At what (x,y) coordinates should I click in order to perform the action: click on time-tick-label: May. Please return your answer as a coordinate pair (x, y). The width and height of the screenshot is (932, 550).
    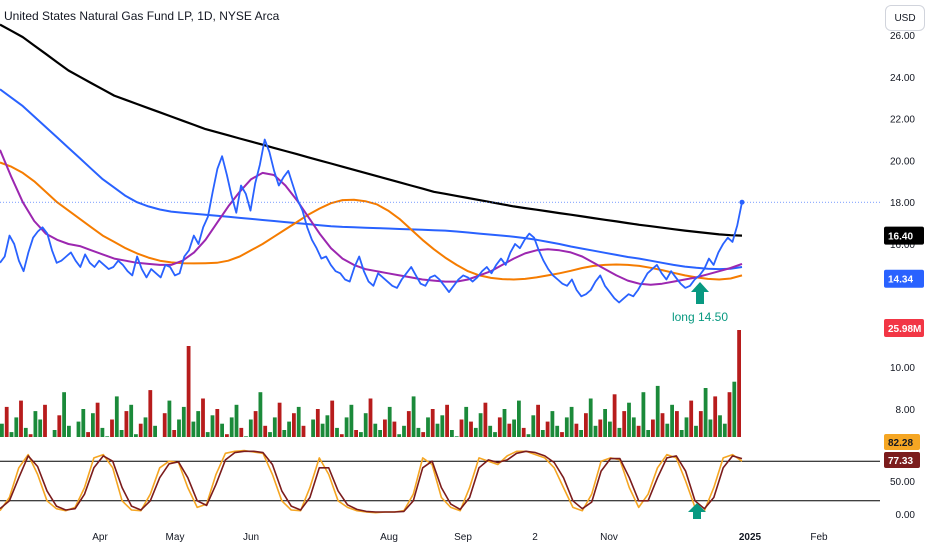
    Looking at the image, I should click on (175, 537).